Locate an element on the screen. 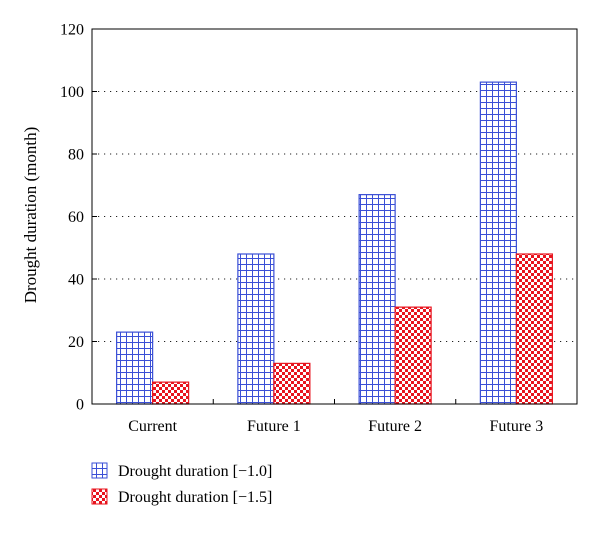 This screenshot has width=600, height=535. y-axis-title: Drought duration (month) is located at coordinates (30, 215).